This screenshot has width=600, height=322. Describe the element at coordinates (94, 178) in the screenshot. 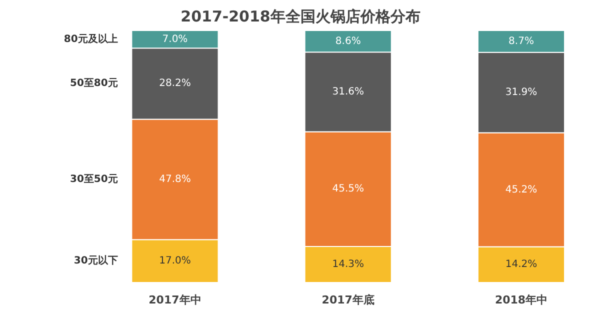

I see `series-label: 30至50元` at that location.